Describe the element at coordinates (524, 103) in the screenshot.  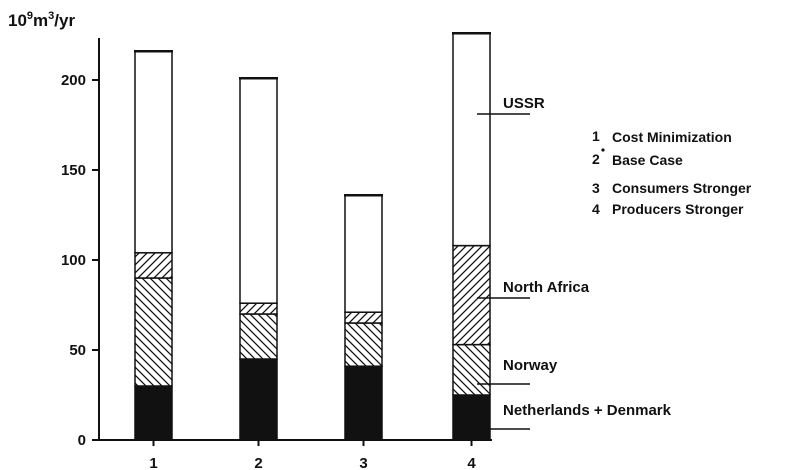
I see `series-label-ussr: USSR` at that location.